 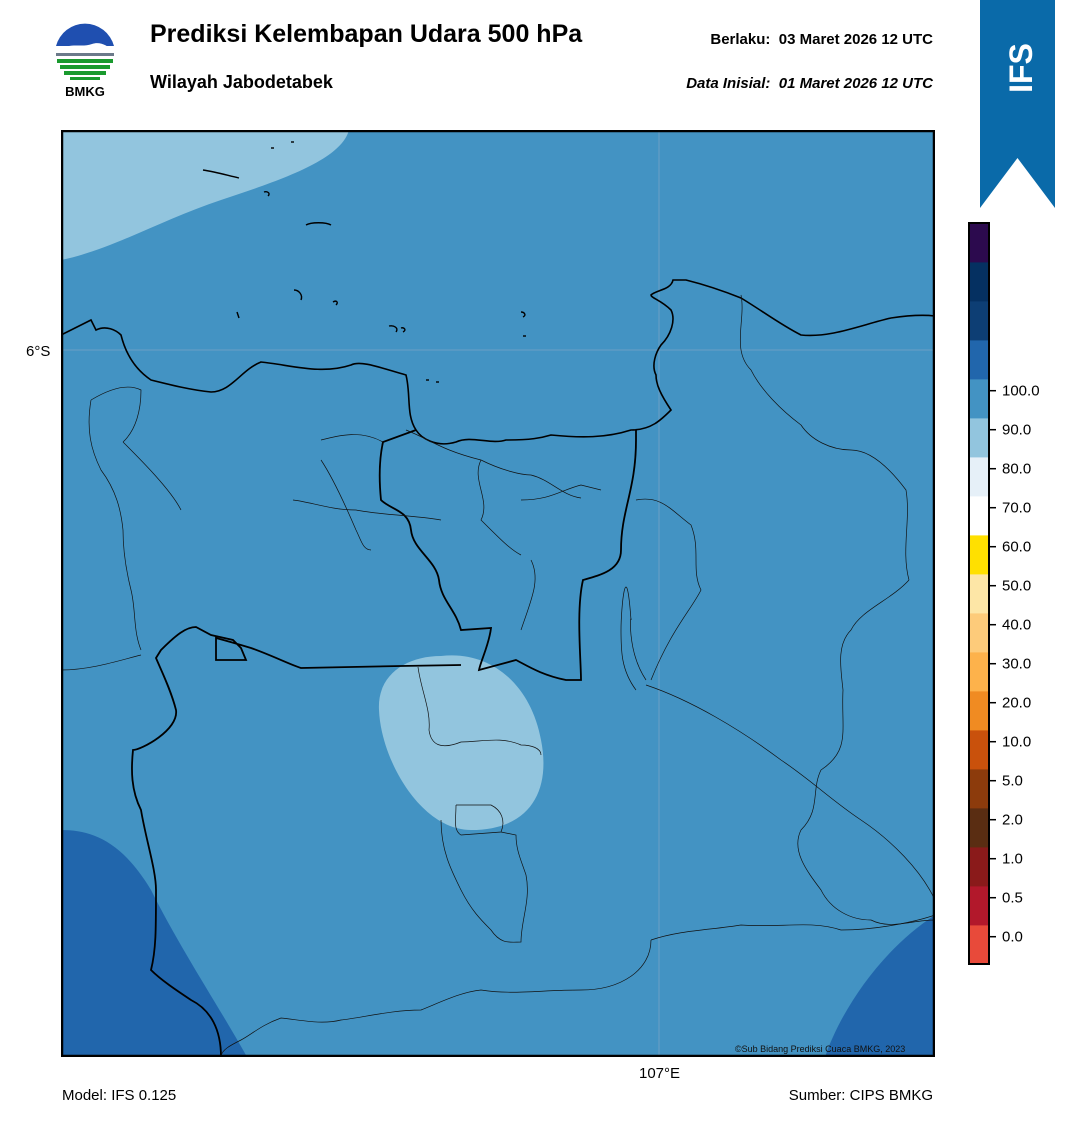 What do you see at coordinates (880, 986) in the screenshot?
I see `humidity-zone-southeast` at bounding box center [880, 986].